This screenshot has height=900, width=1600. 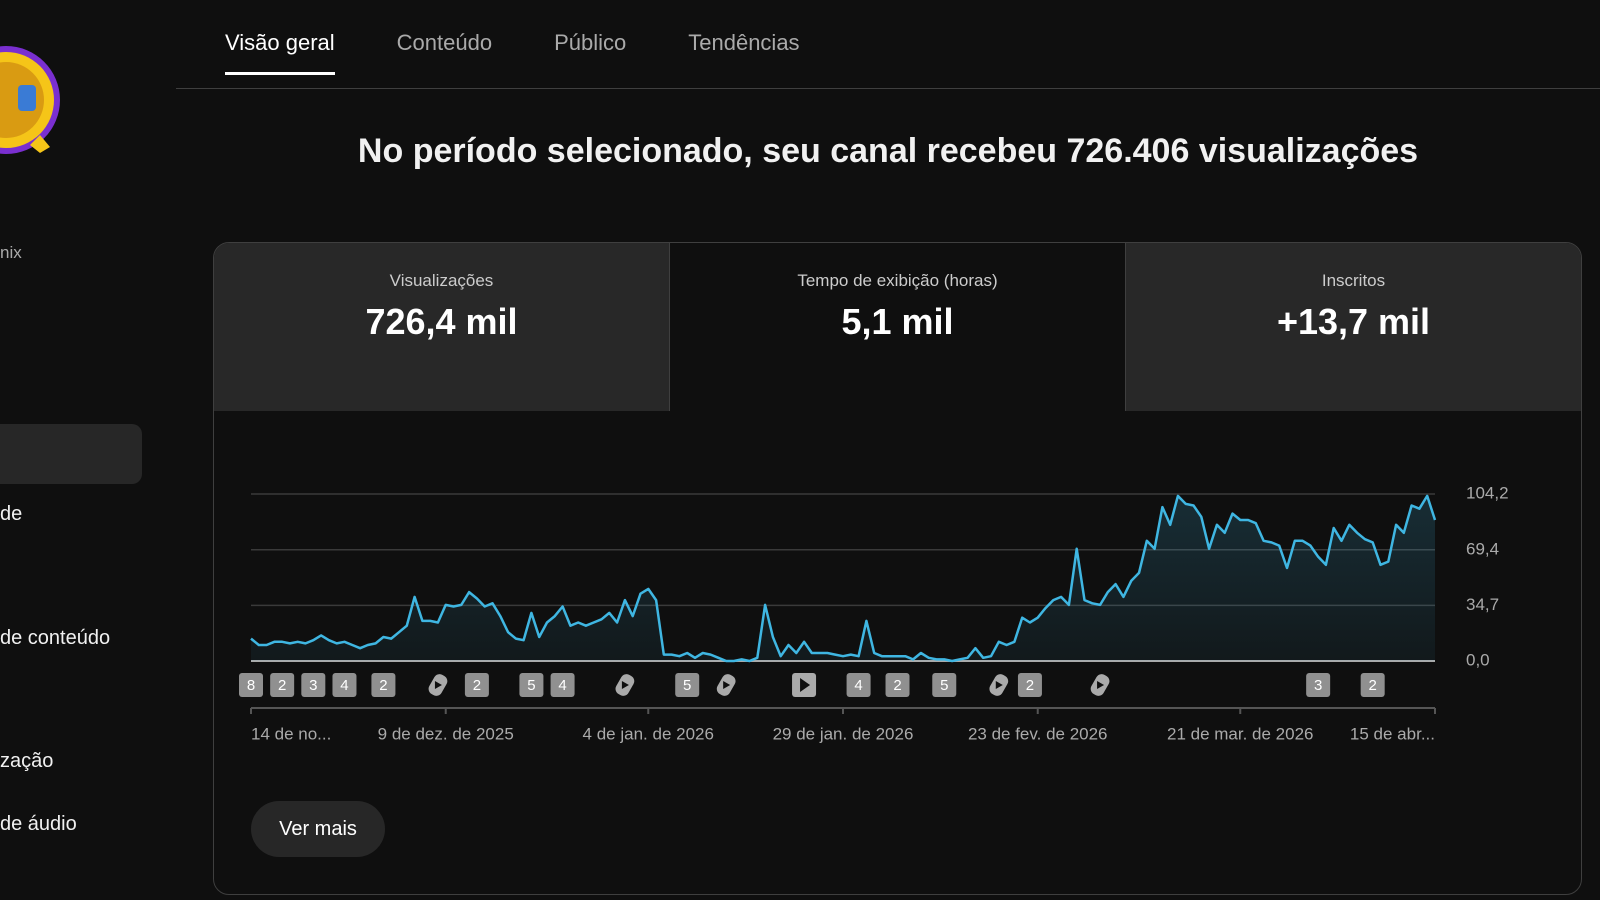 I want to click on metric-value: 726,4 mil, so click(x=441, y=321).